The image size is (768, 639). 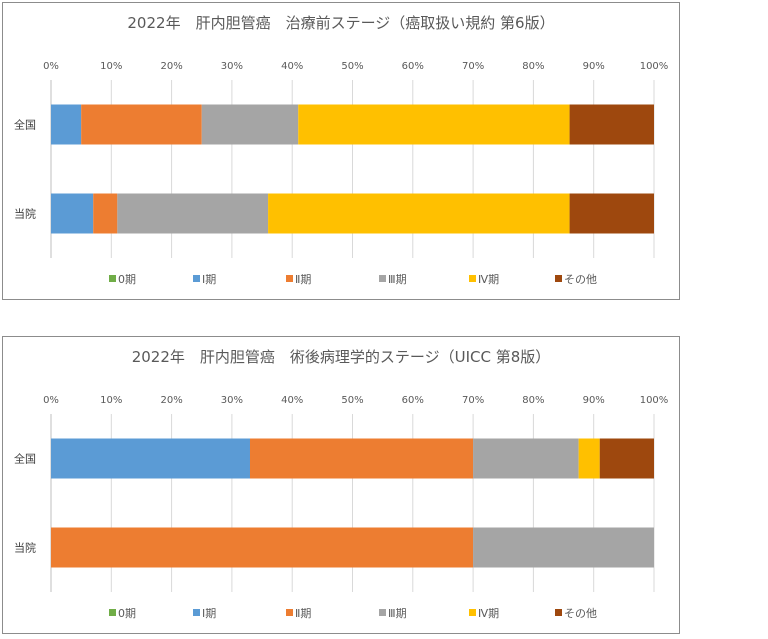 I want to click on chart-title: 2022年 肝内胆管癌 治療前ステージ（癌取扱い規約 第6版）, so click(x=341, y=23).